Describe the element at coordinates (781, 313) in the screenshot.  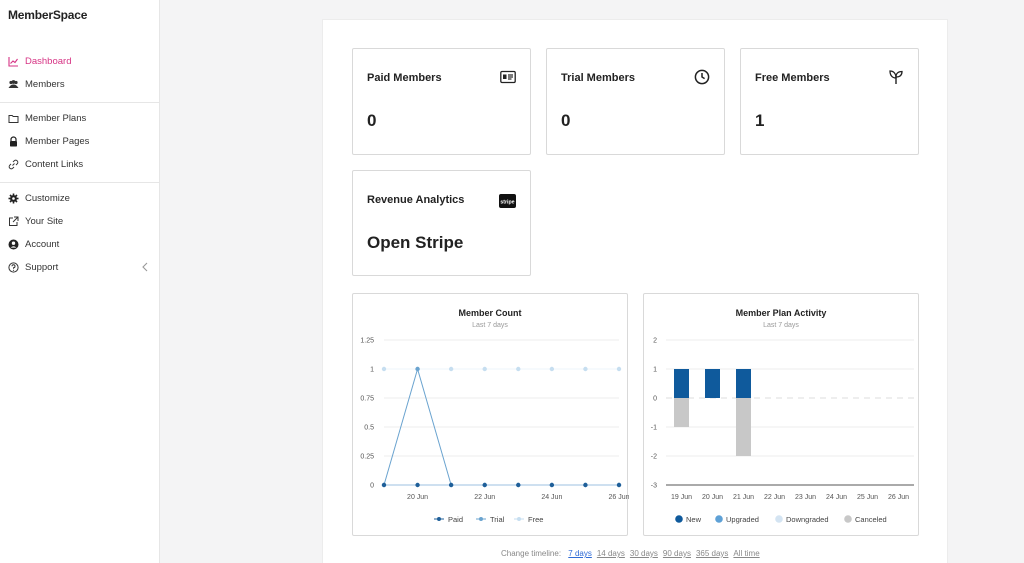
I see `chart-title: Member Plan Activity` at that location.